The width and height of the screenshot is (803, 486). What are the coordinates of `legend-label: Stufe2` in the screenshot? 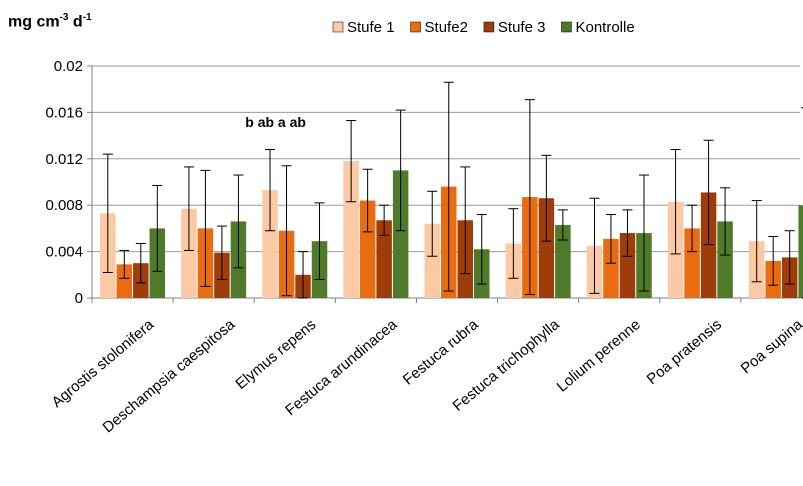 It's located at (446, 27).